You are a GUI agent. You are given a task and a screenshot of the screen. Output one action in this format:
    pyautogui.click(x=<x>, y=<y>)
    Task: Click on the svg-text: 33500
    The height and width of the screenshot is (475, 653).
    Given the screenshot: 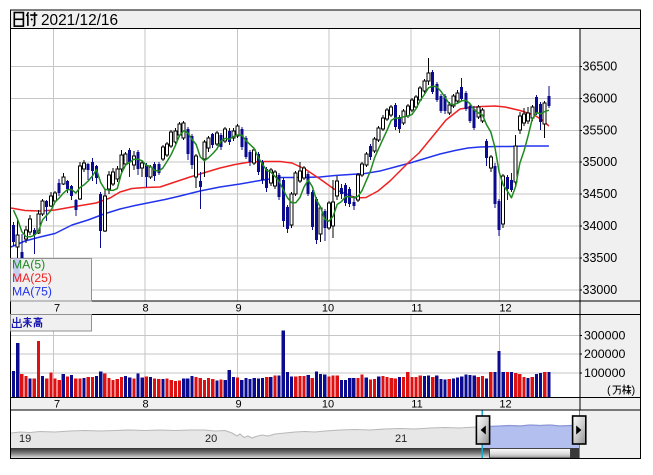 What is the action you would take?
    pyautogui.click(x=600, y=258)
    